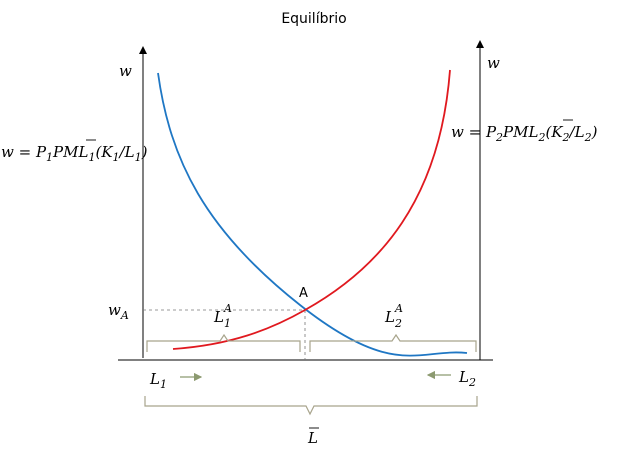 The height and width of the screenshot is (451, 631). What do you see at coordinates (398, 323) in the screenshot?
I see `l2a-subscript: 2` at bounding box center [398, 323].